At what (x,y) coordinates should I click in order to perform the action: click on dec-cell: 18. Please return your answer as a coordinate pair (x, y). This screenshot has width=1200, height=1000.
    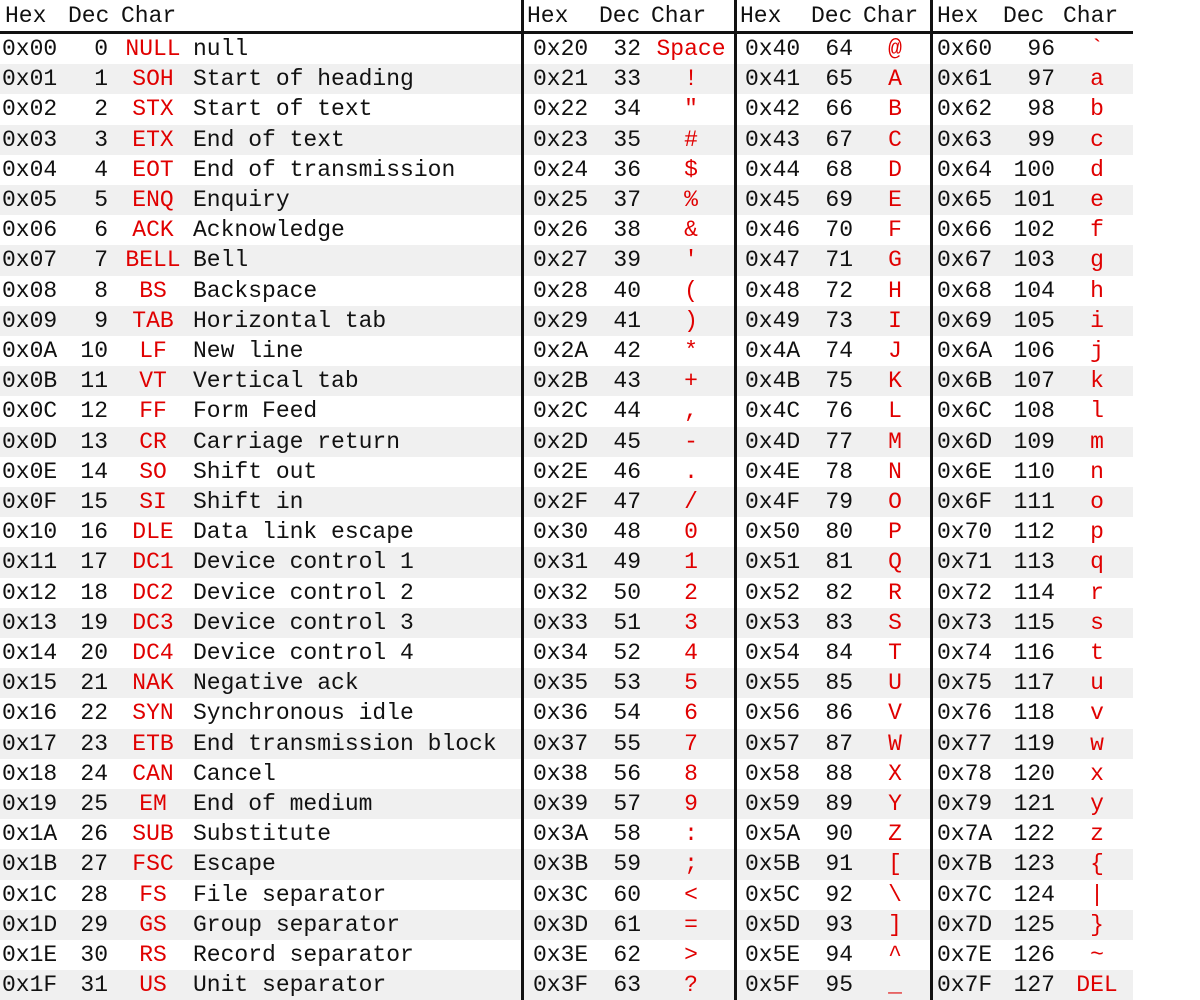
    Looking at the image, I should click on (94, 592).